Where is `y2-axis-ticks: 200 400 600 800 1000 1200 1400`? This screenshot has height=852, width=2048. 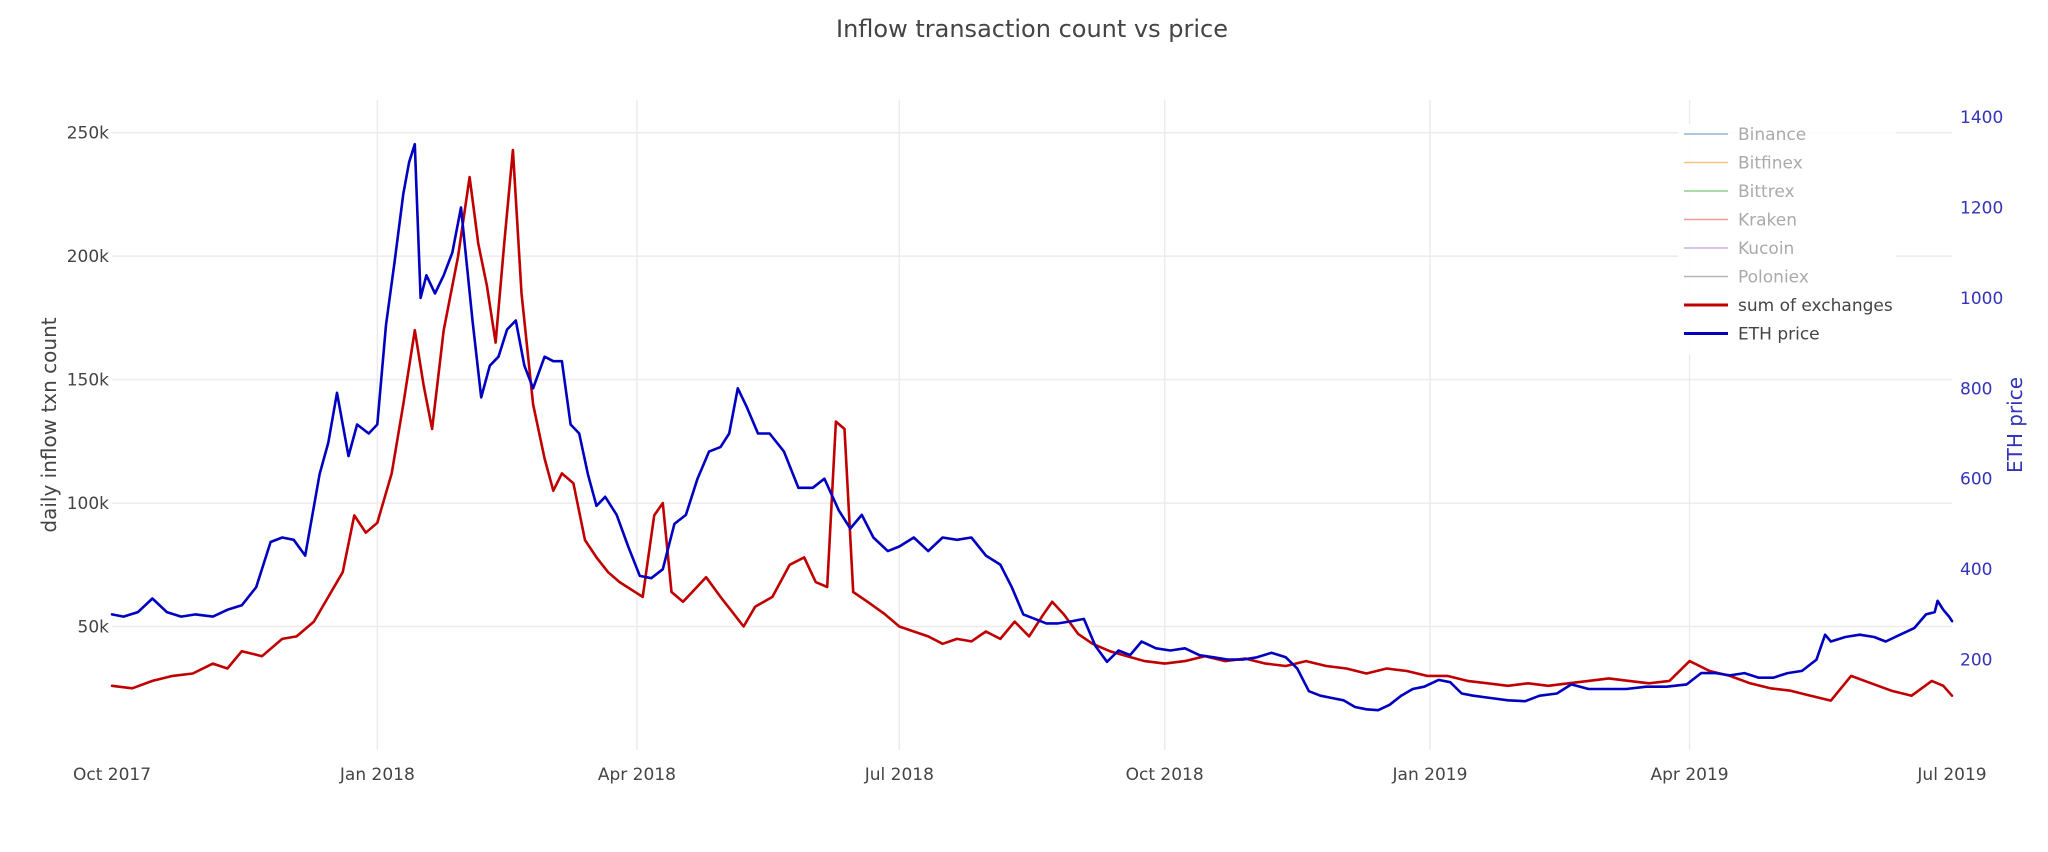 y2-axis-ticks: 200 400 600 800 1000 1200 1400 is located at coordinates (1981, 389).